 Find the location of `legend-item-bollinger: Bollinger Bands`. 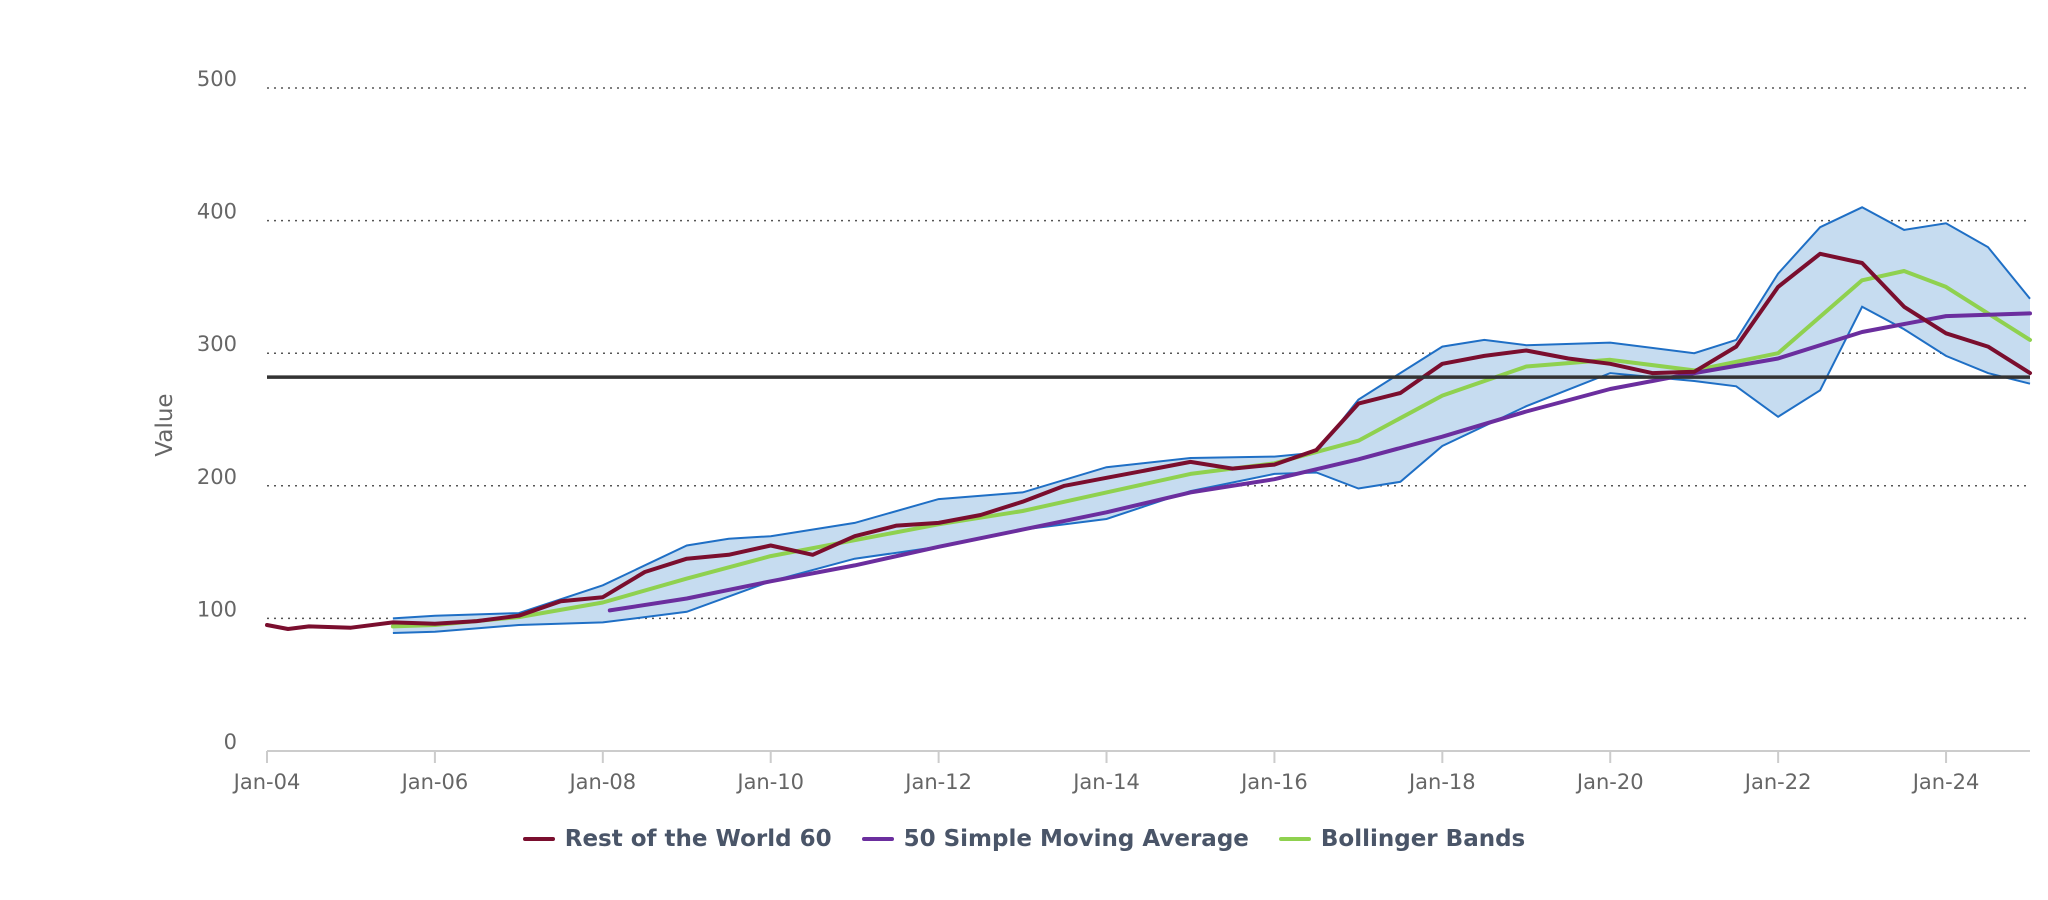

legend-item-bollinger: Bollinger Bands is located at coordinates (1402, 839).